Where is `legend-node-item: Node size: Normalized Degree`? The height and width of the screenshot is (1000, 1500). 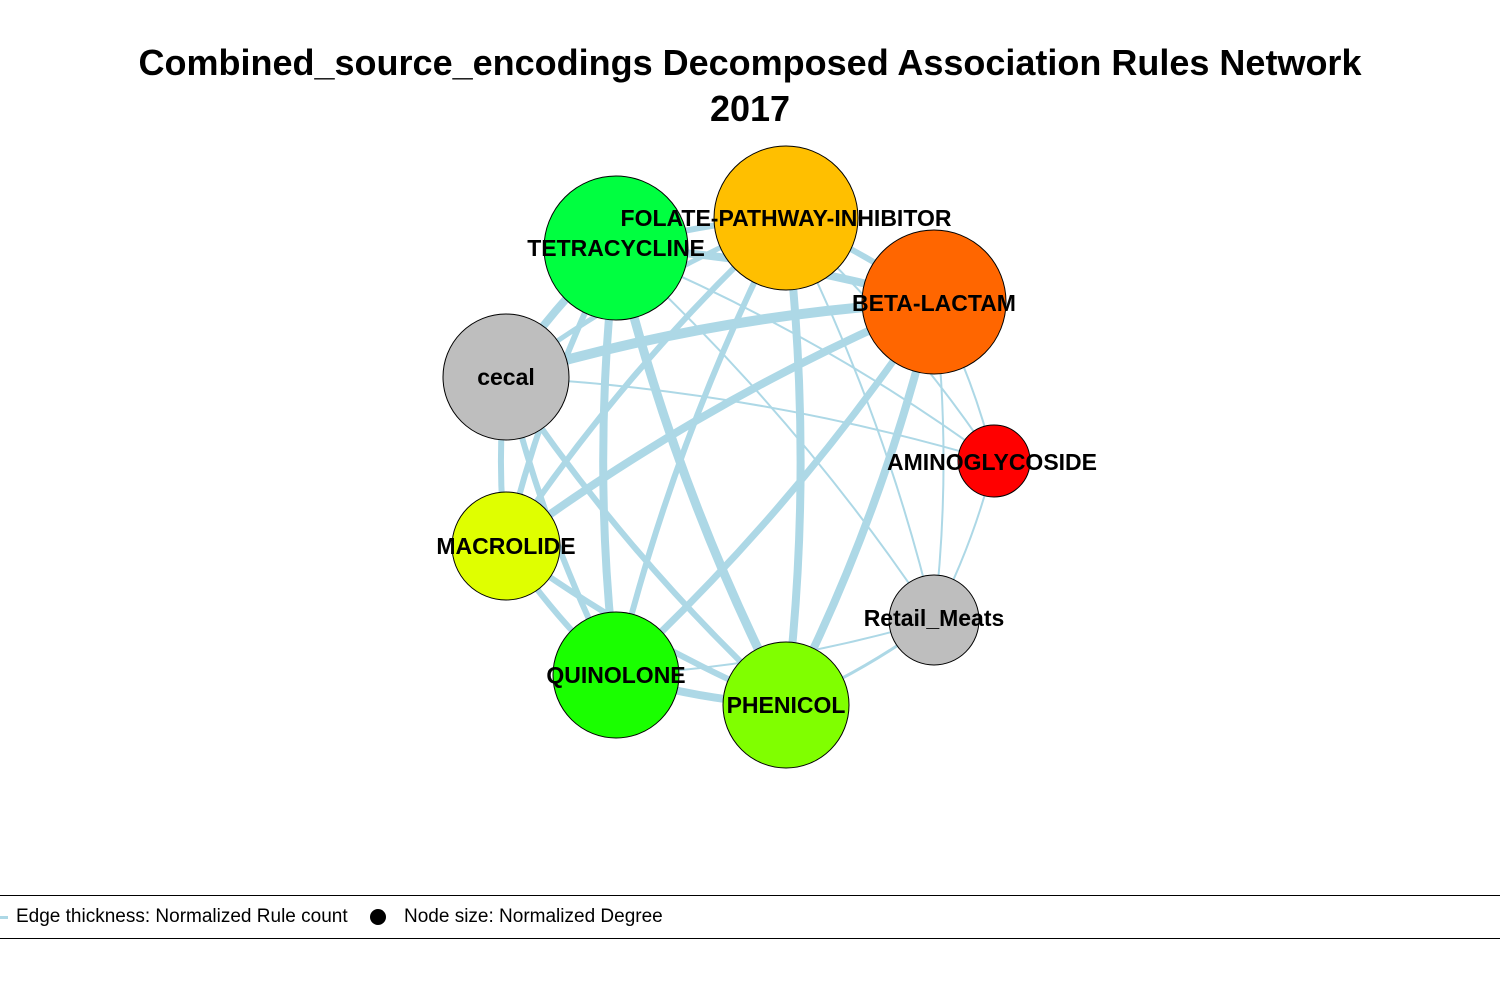
legend-node-item: Node size: Normalized Degree is located at coordinates (516, 917).